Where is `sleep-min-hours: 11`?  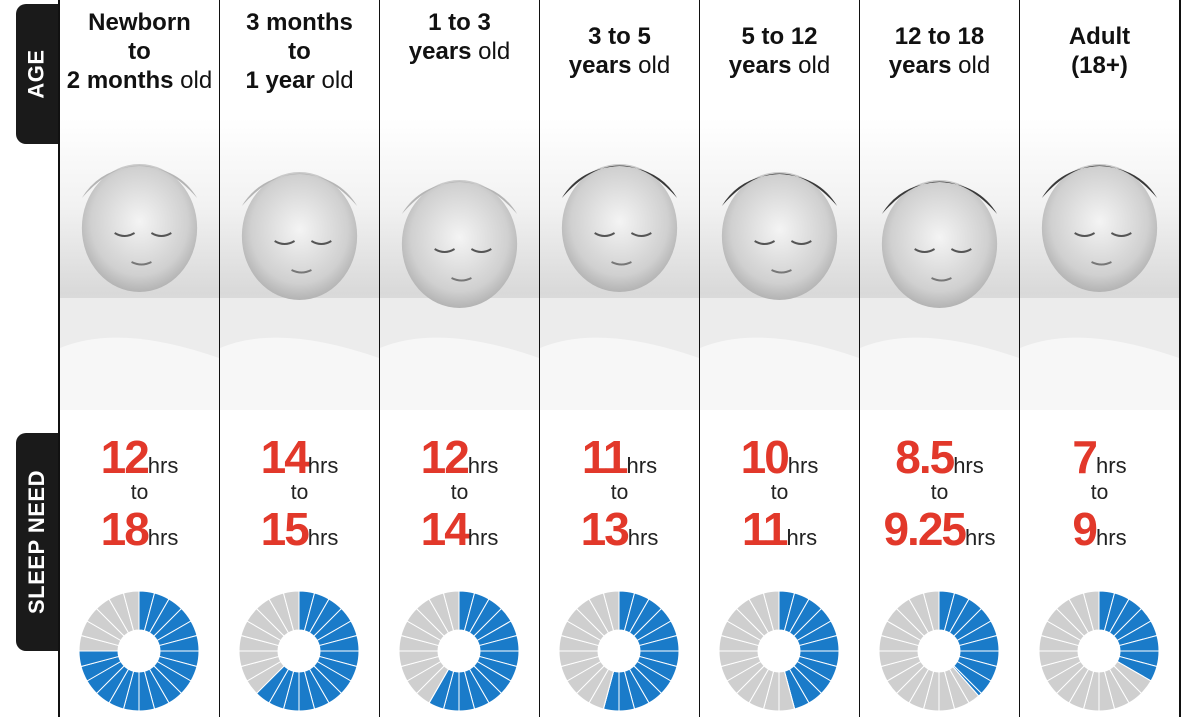
sleep-min-hours: 11 is located at coordinates (605, 457).